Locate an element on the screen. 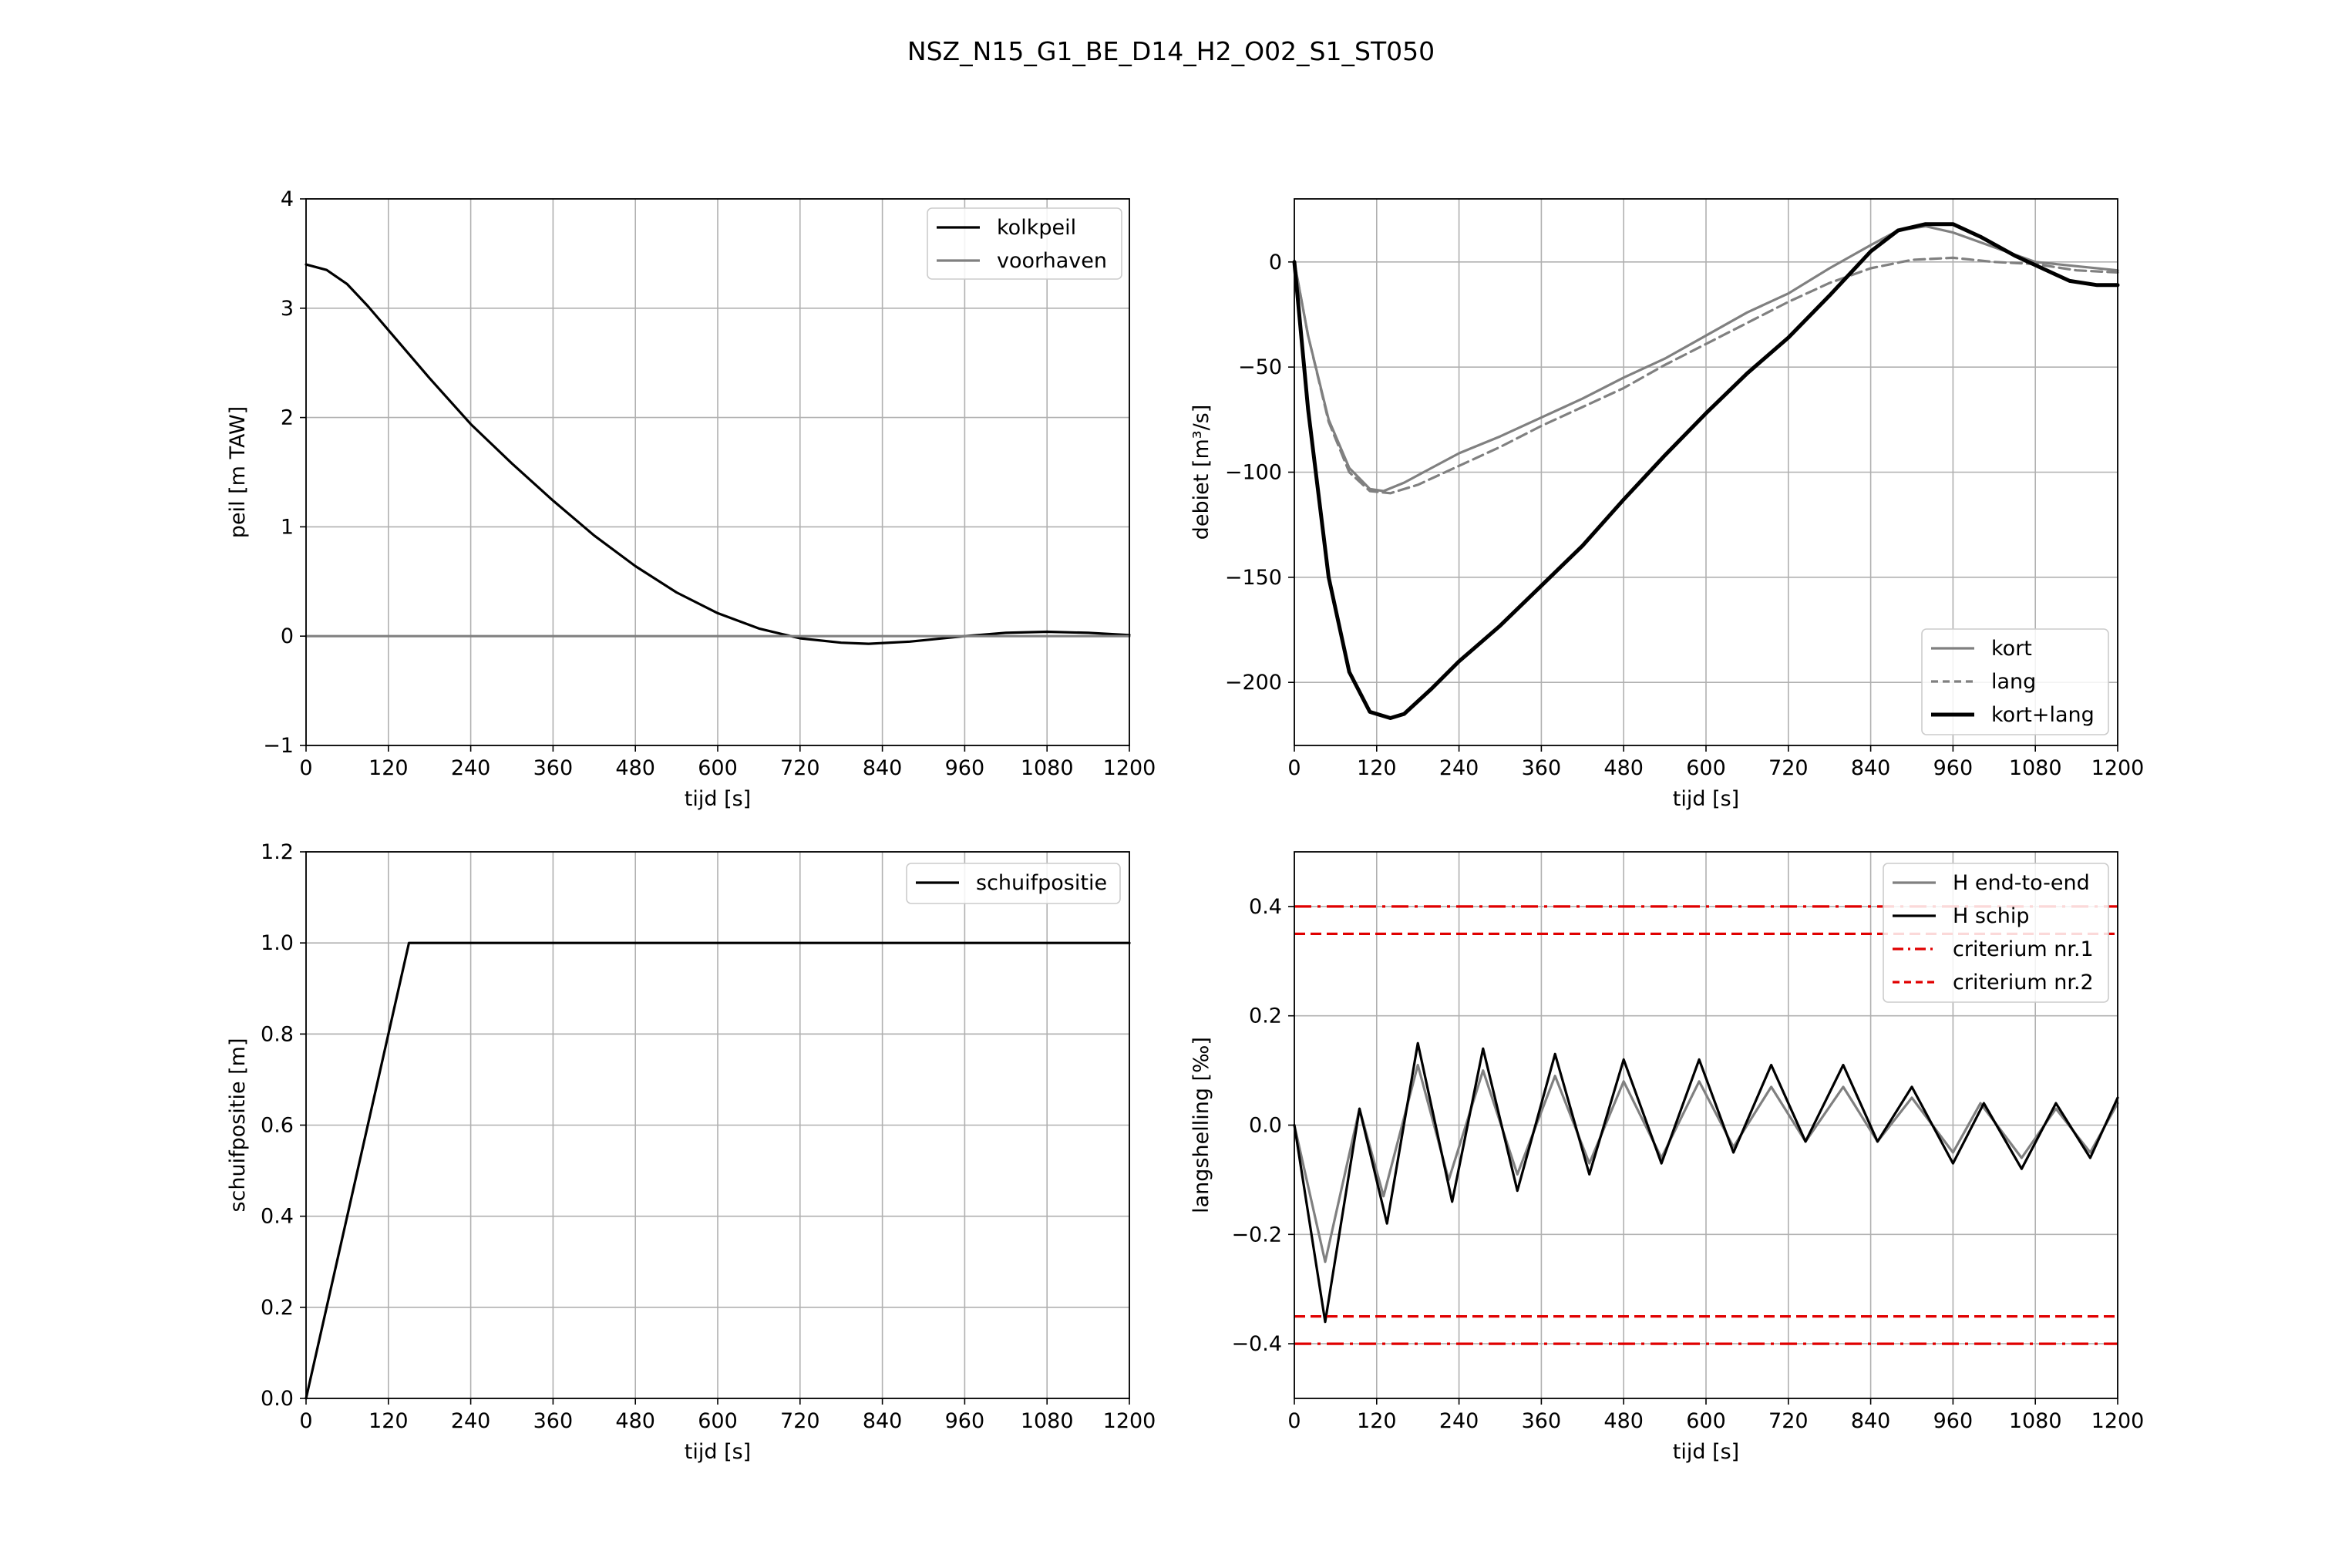 The width and height of the screenshot is (2342, 1568). y-tick-label: 0.8 is located at coordinates (277, 1034).